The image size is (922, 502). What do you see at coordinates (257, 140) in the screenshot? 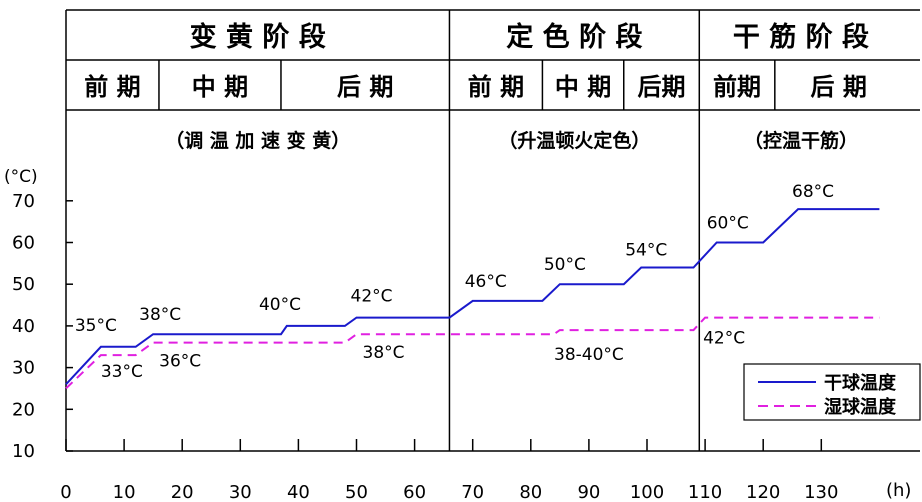
I see `stage-note: （调 温 加 速 变 黄）` at bounding box center [257, 140].